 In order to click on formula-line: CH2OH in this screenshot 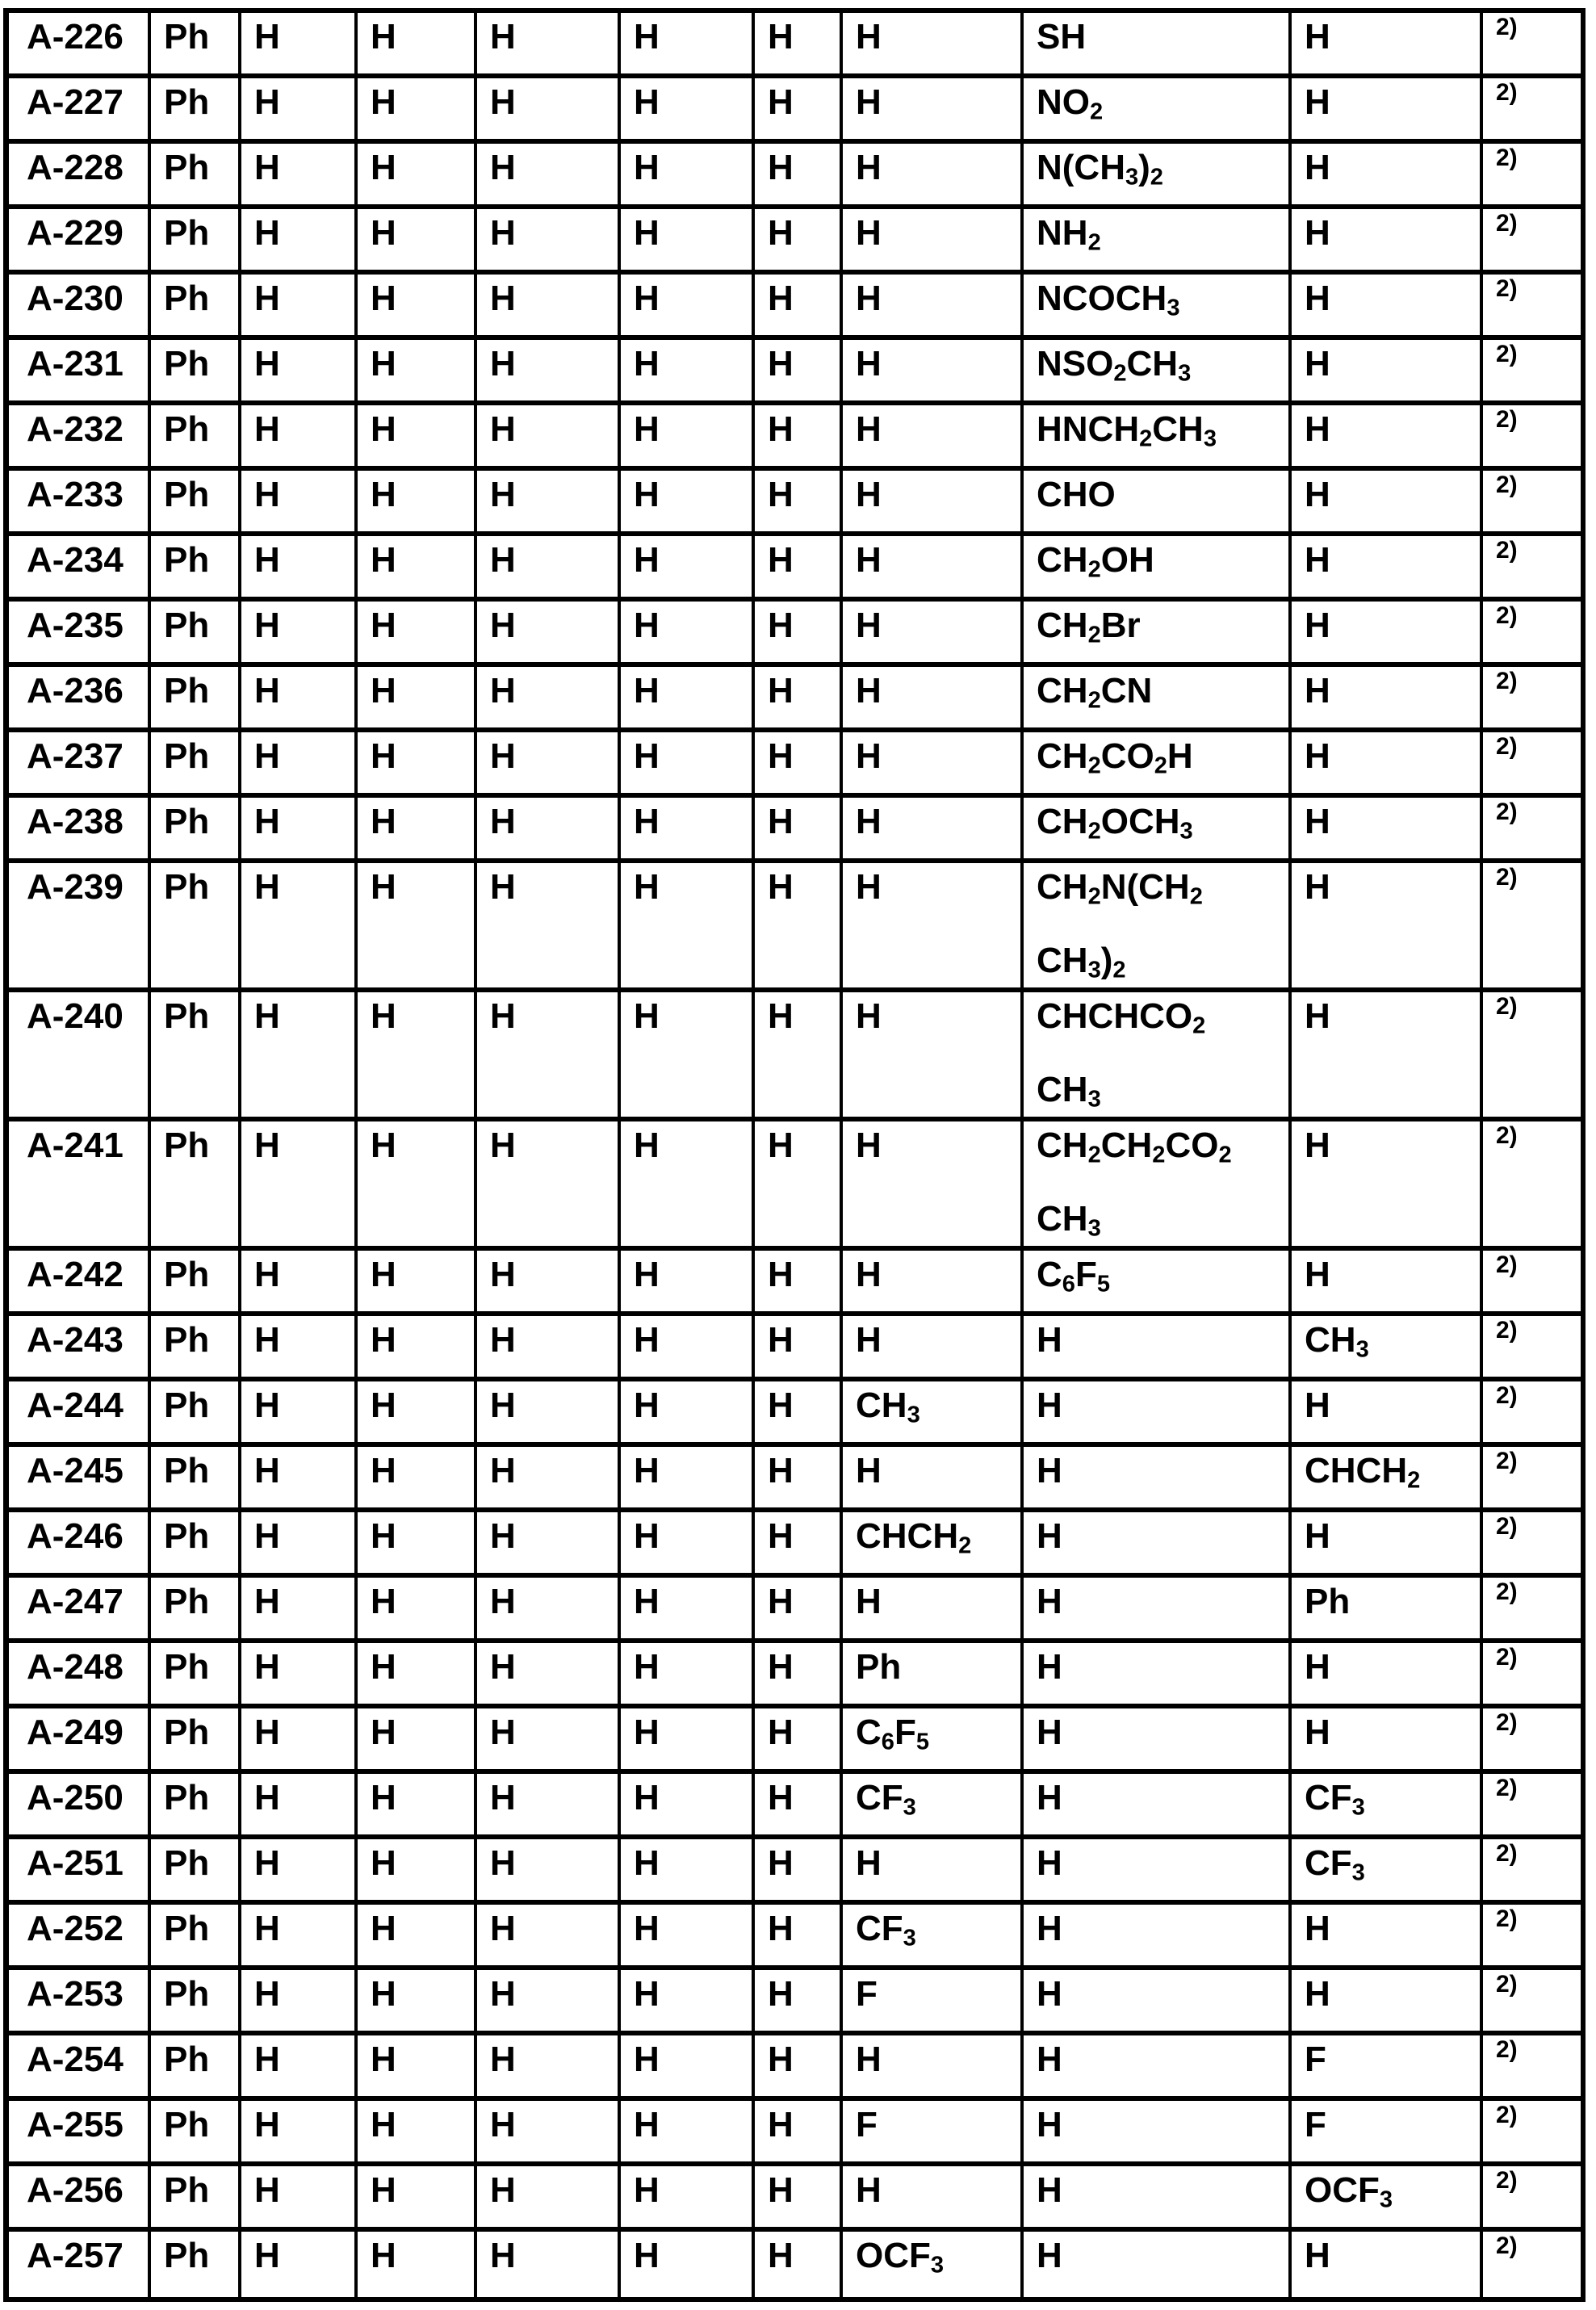, I will do `click(1095, 561)`.